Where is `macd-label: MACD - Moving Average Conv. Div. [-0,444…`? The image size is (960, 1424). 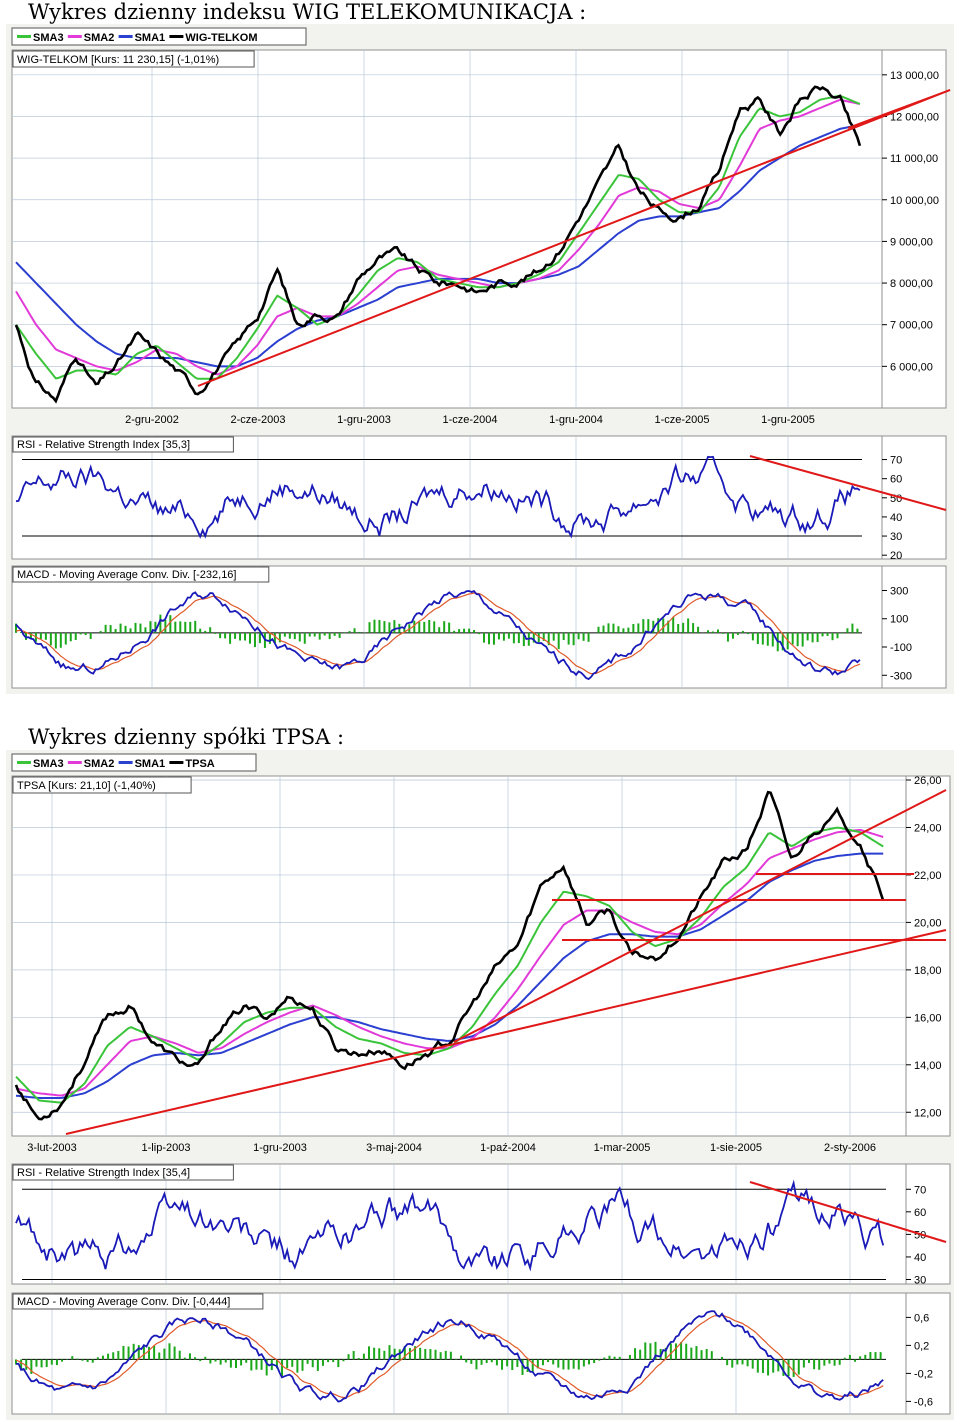
macd-label: MACD - Moving Average Conv. Div. [-0,444… is located at coordinates (123, 1302).